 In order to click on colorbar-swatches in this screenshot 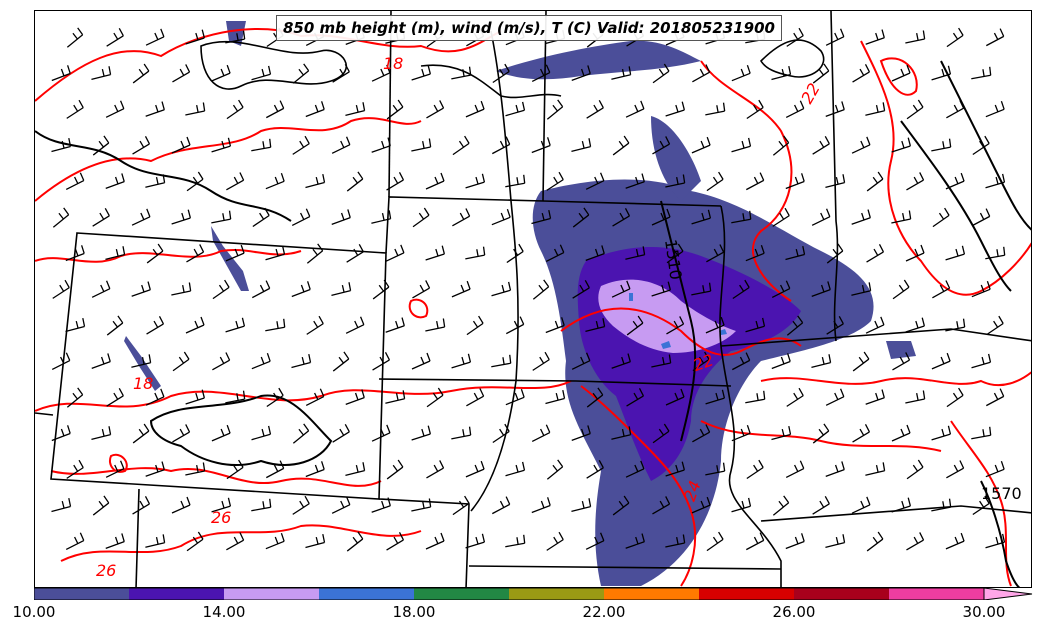, I will do `click(533, 594)`.